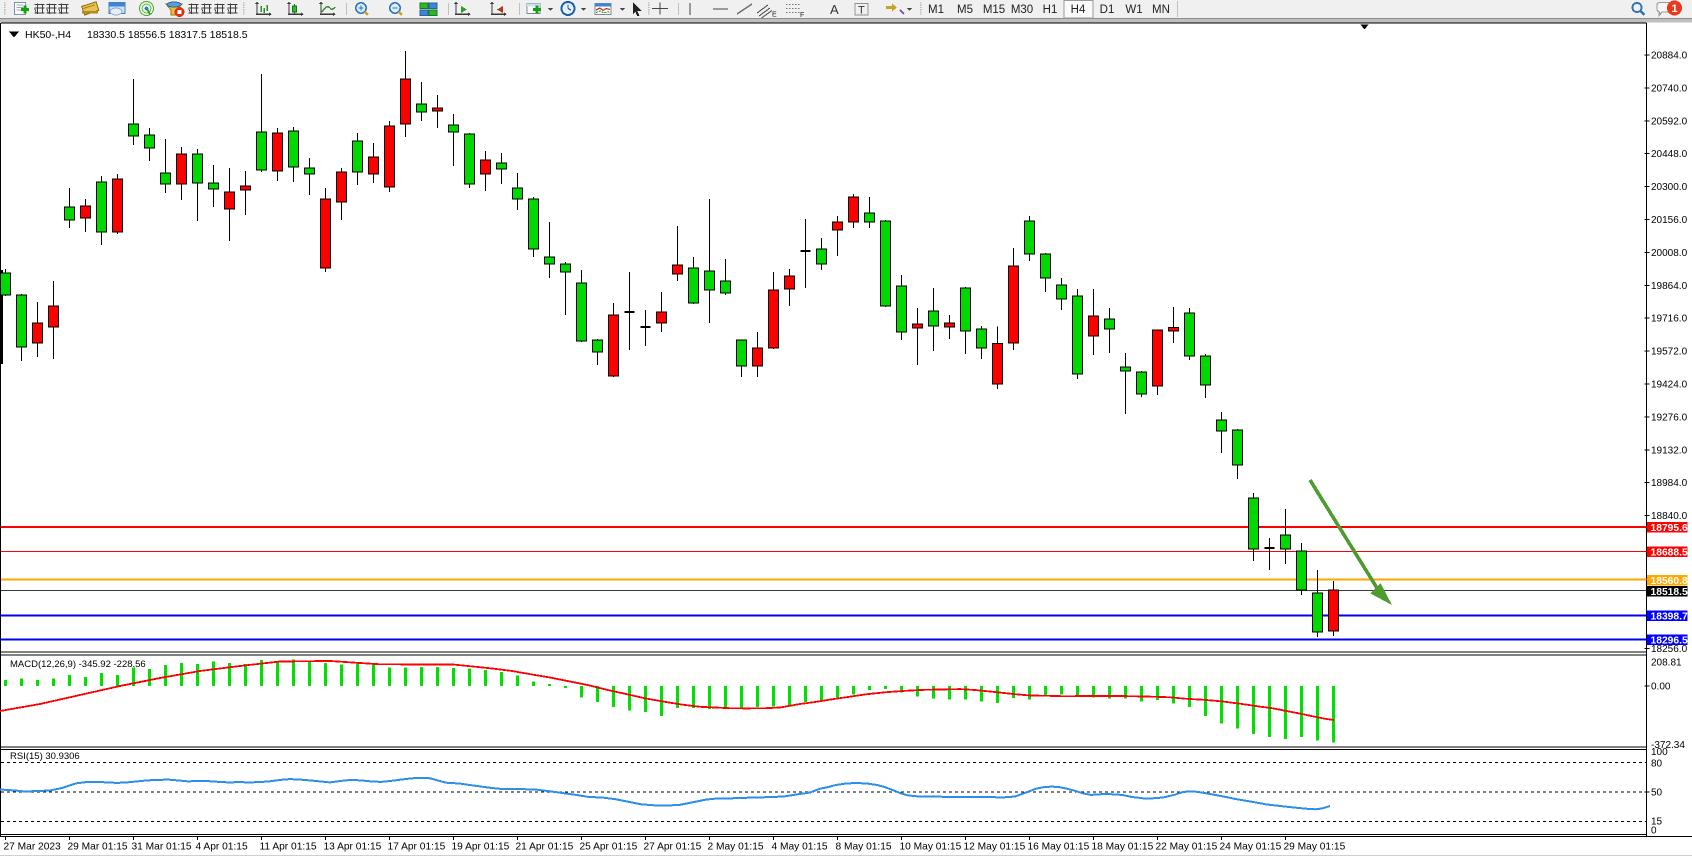 This screenshot has height=858, width=1692. Describe the element at coordinates (33, 847) in the screenshot. I see `svg-text: 27 Mar 2023` at that location.